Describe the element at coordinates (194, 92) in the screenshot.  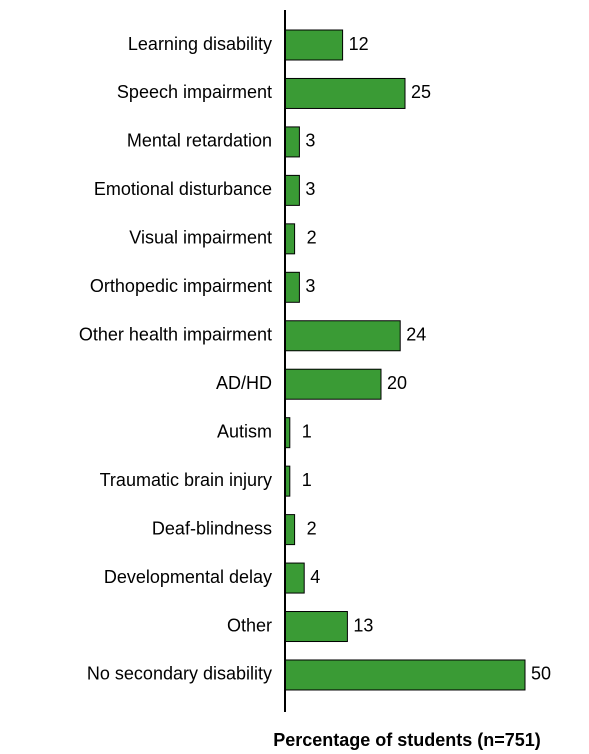
I see `y-tick-label: Speech impairment` at that location.